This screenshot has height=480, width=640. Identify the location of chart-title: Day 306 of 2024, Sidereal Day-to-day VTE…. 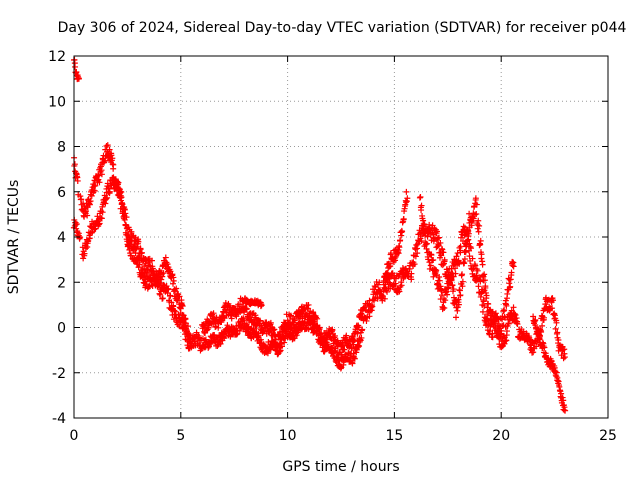
(342, 28).